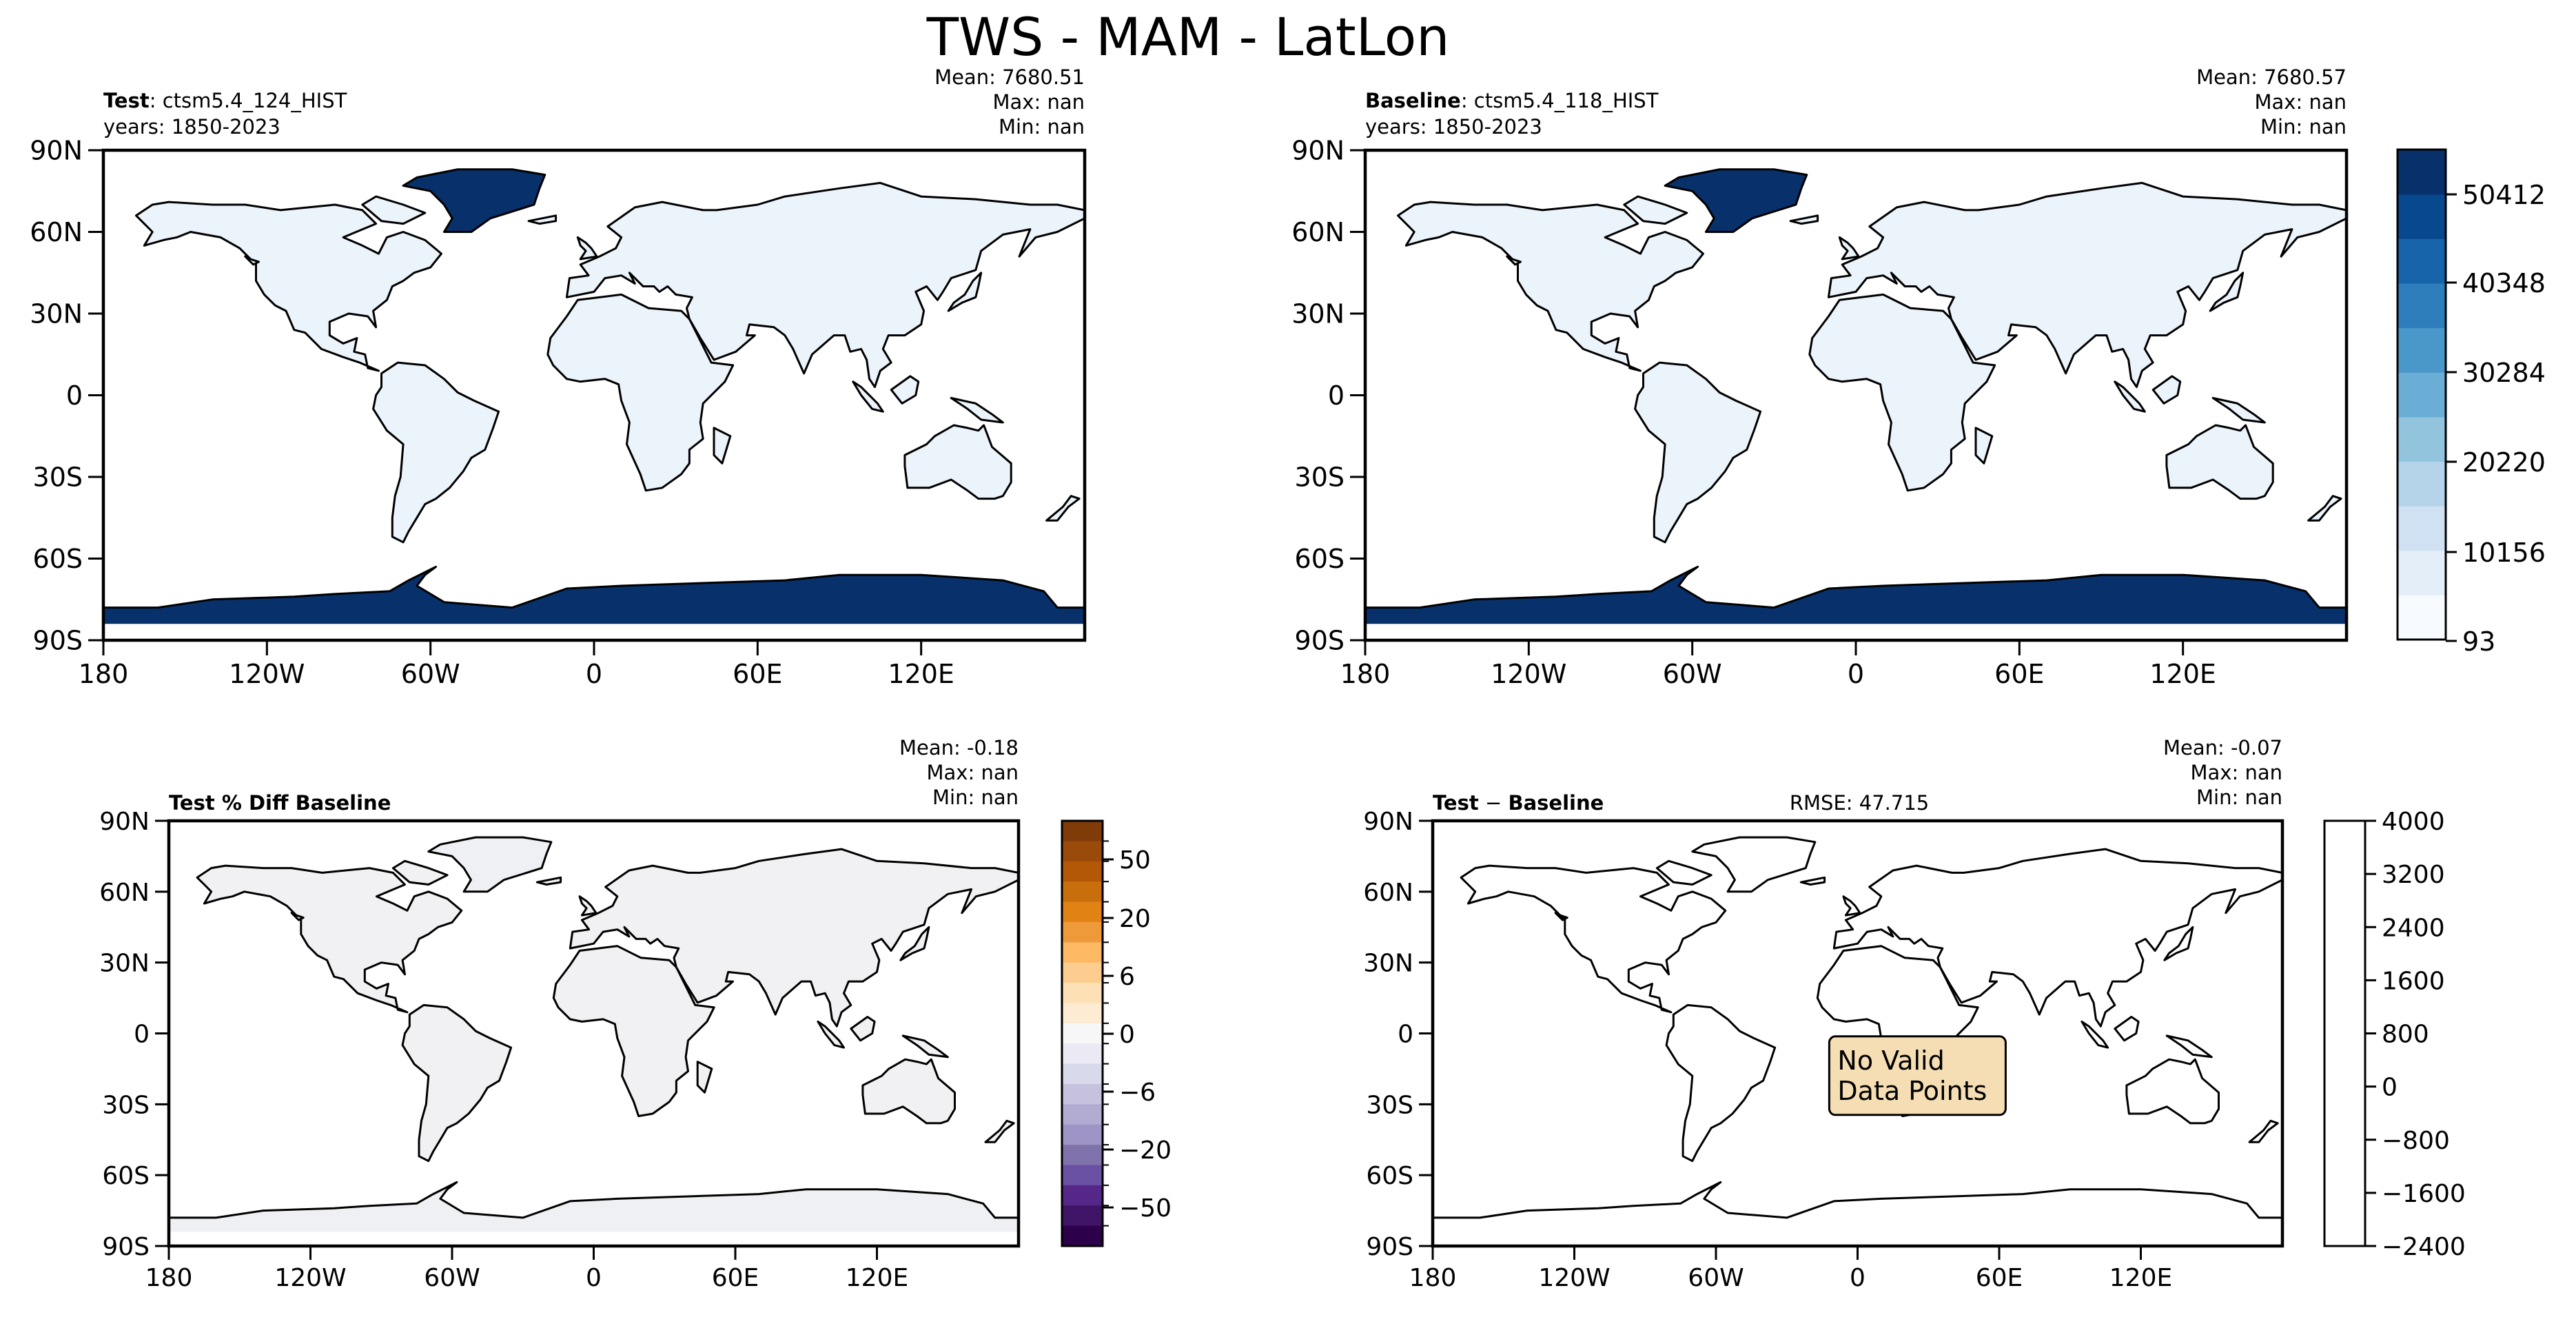 The image size is (2576, 1317). What do you see at coordinates (2271, 77) in the screenshot?
I see `stat-line: Mean: 7680.57` at bounding box center [2271, 77].